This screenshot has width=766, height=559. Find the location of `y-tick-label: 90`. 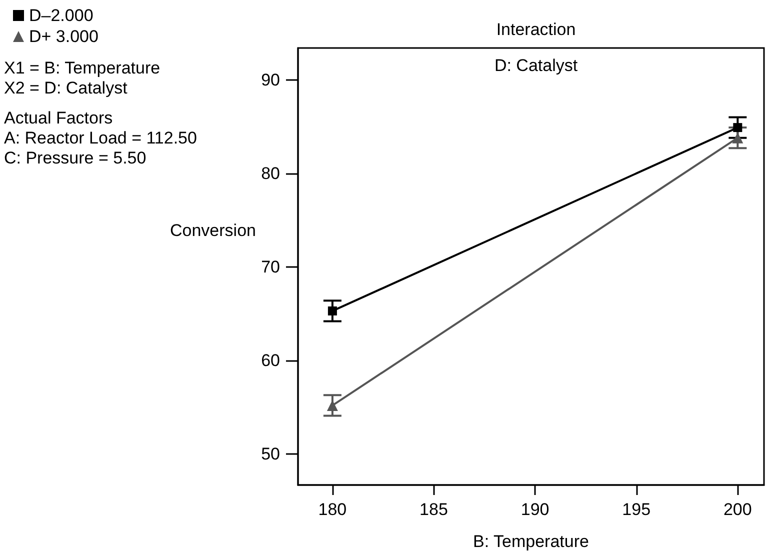

y-tick-label: 90 is located at coordinates (270, 80).